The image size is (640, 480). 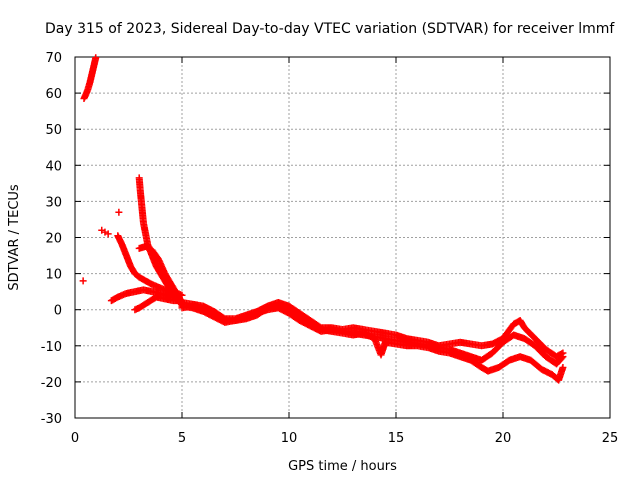 I want to click on y-tick-label: -30, so click(x=51, y=419).